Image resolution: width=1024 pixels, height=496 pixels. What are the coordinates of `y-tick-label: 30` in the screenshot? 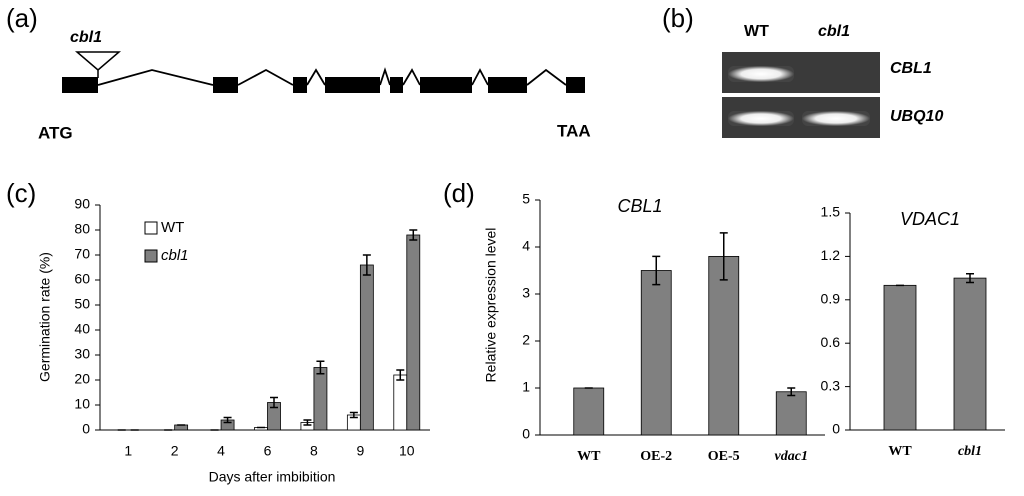 It's located at (82, 354).